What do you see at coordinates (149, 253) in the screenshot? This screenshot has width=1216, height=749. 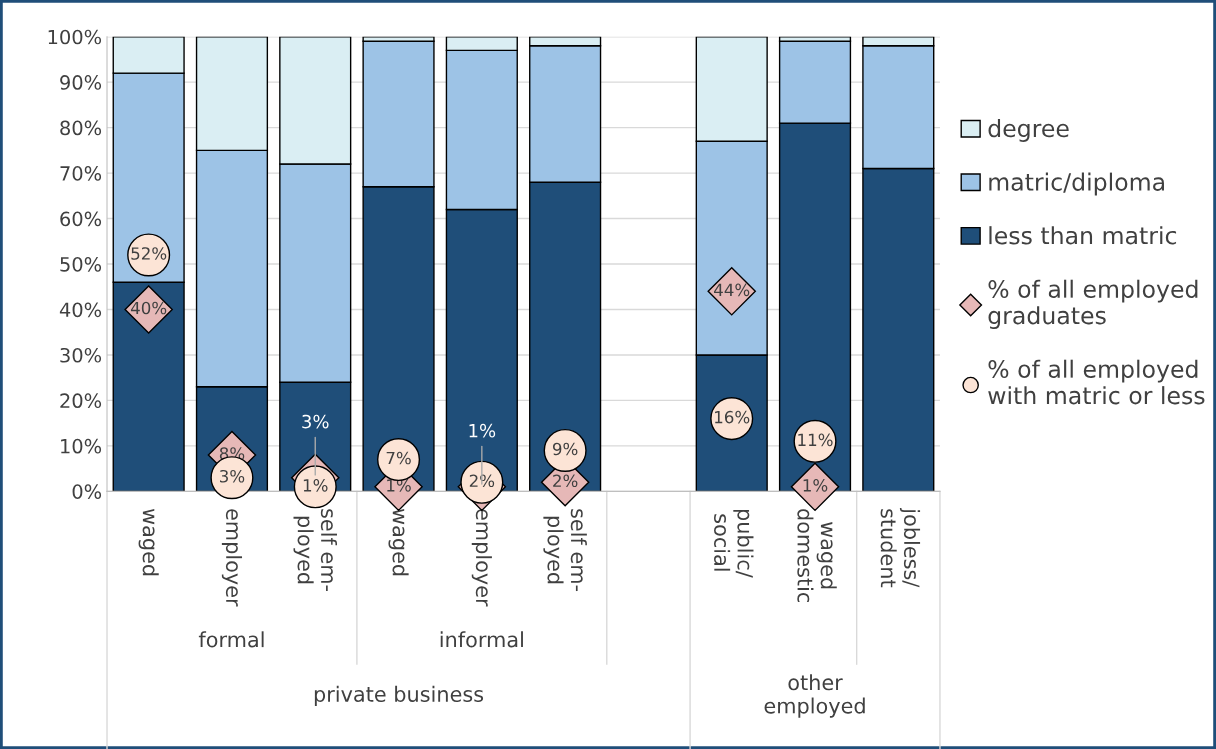 I see `data-label: 52%` at bounding box center [149, 253].